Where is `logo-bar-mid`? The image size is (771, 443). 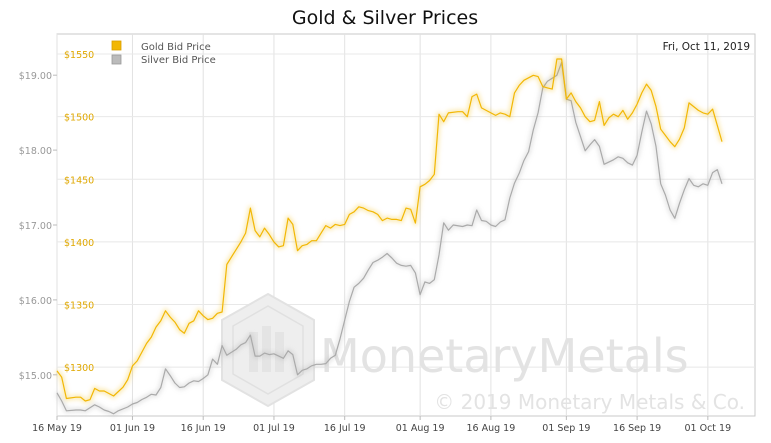 logo-bar-mid is located at coordinates (266, 349).